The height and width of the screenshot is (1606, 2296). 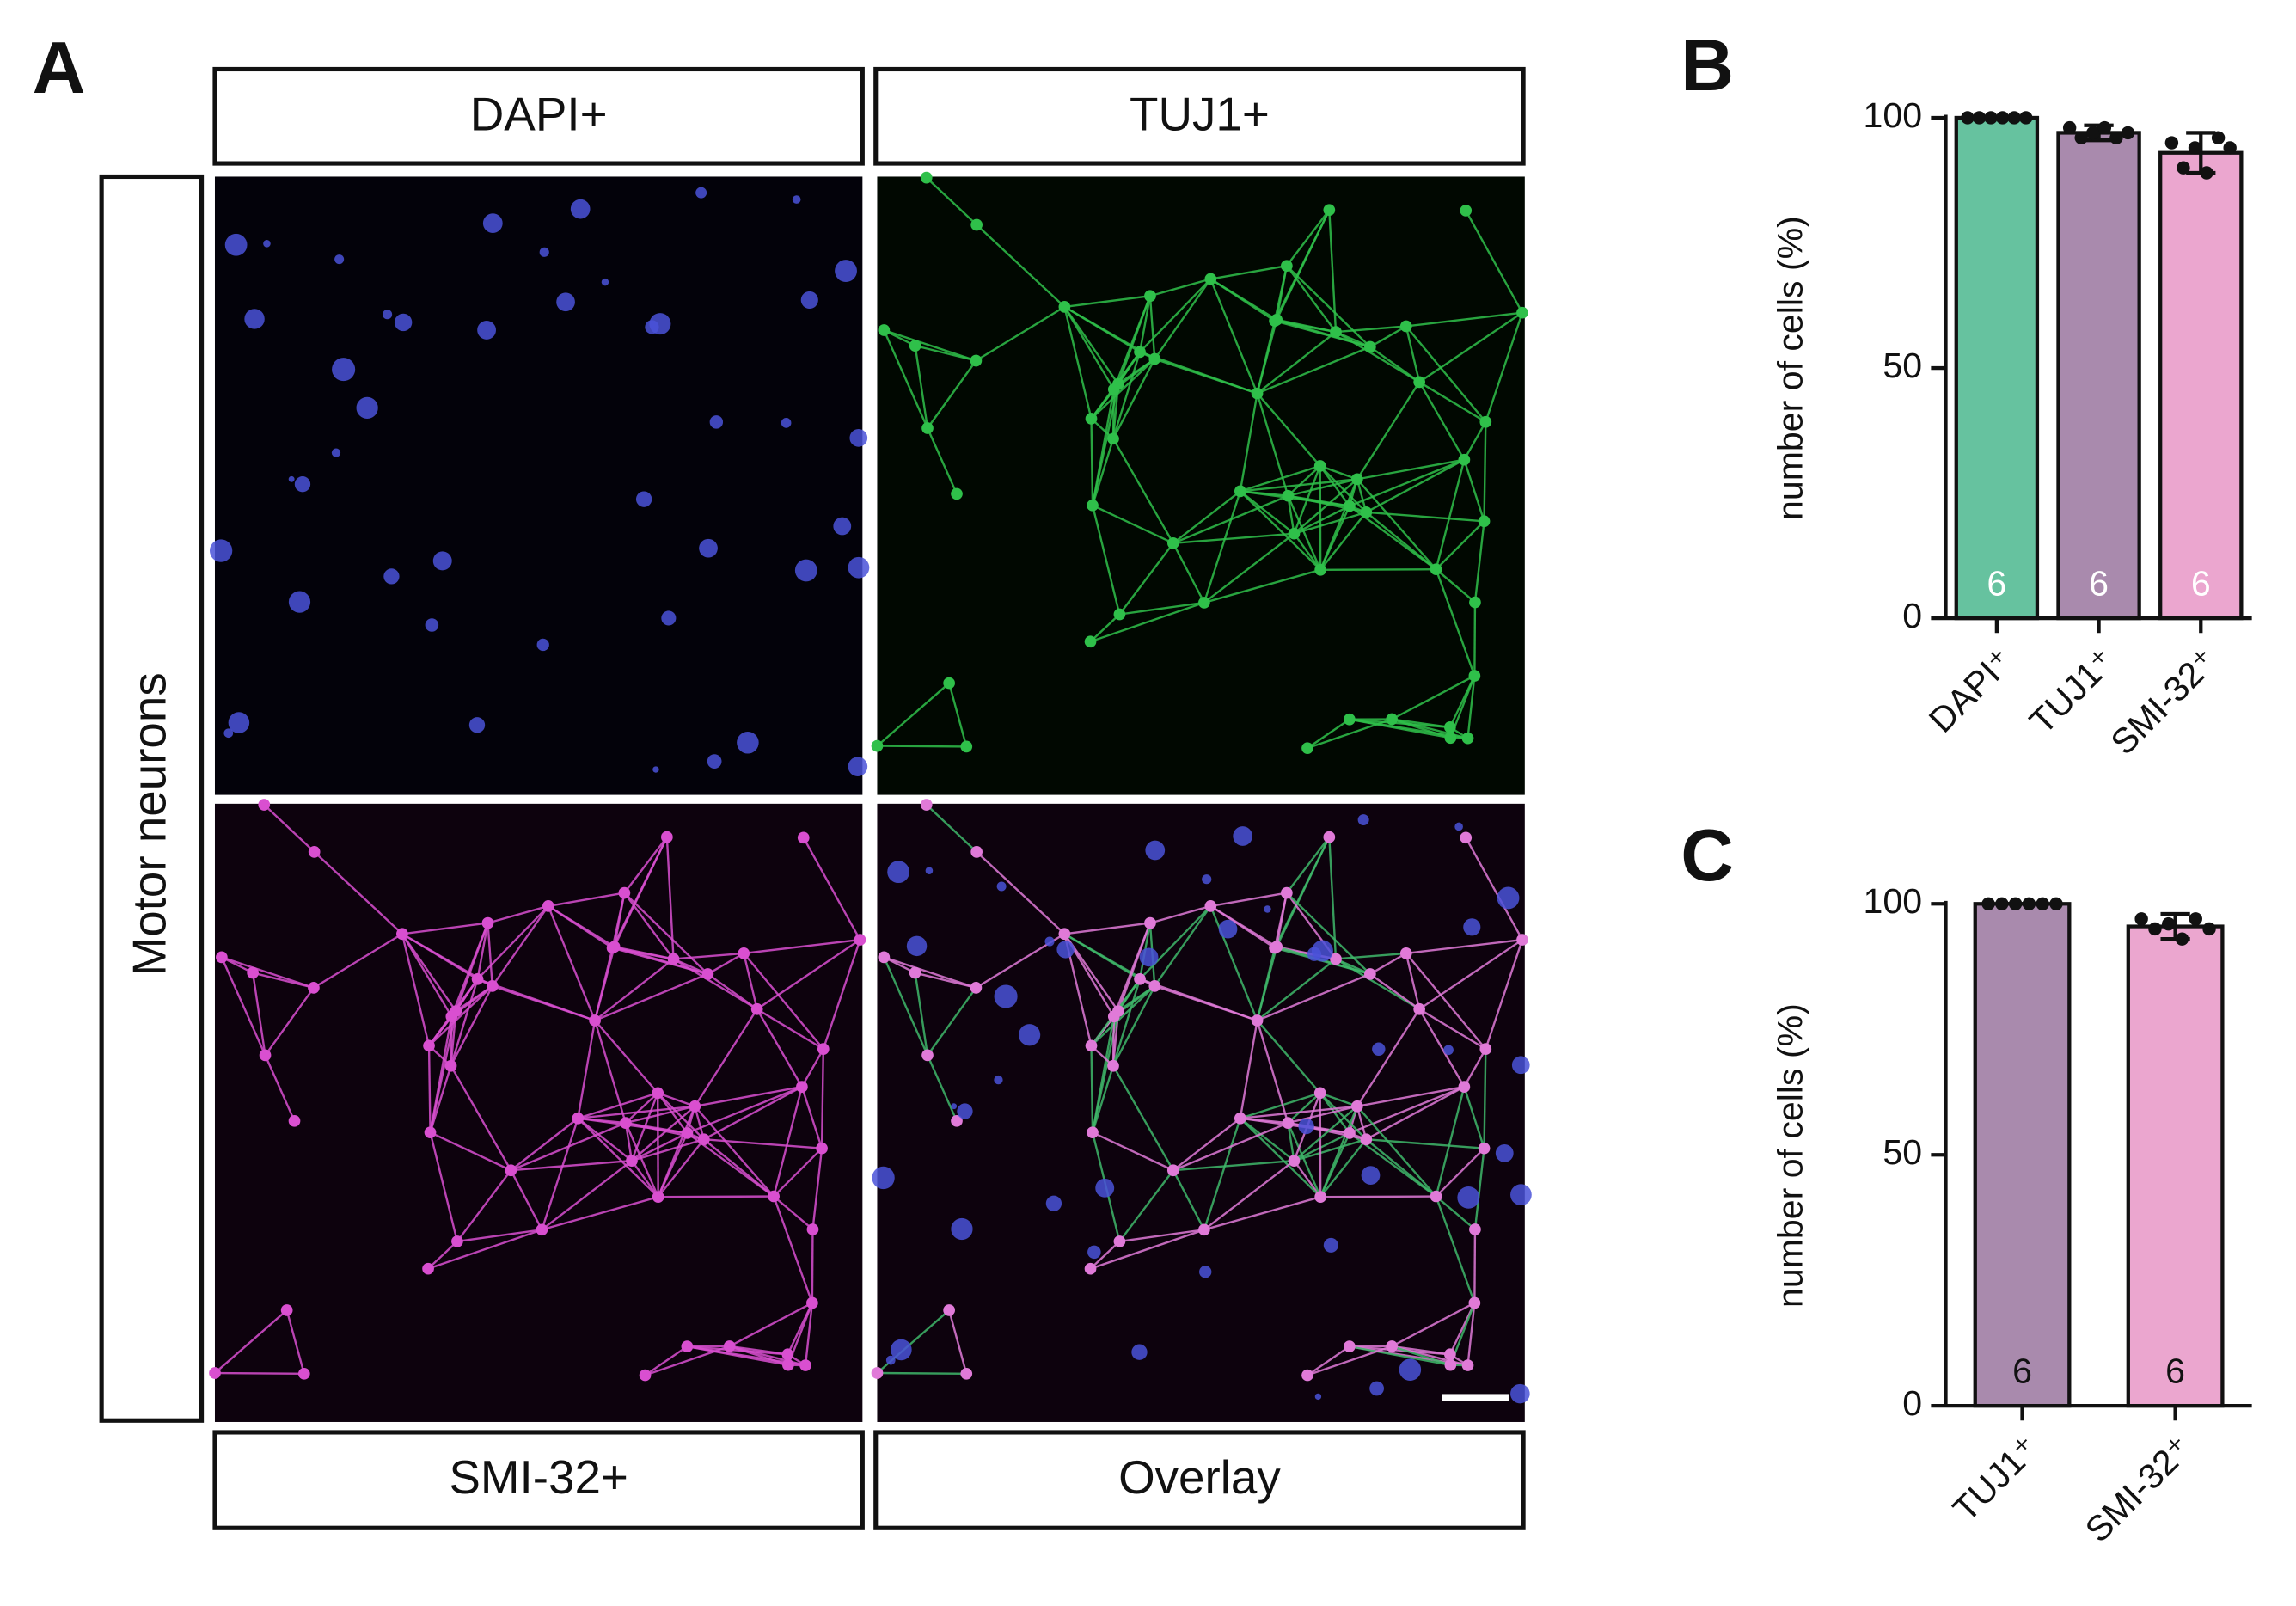 I want to click on panel-label: C, so click(x=1707, y=856).